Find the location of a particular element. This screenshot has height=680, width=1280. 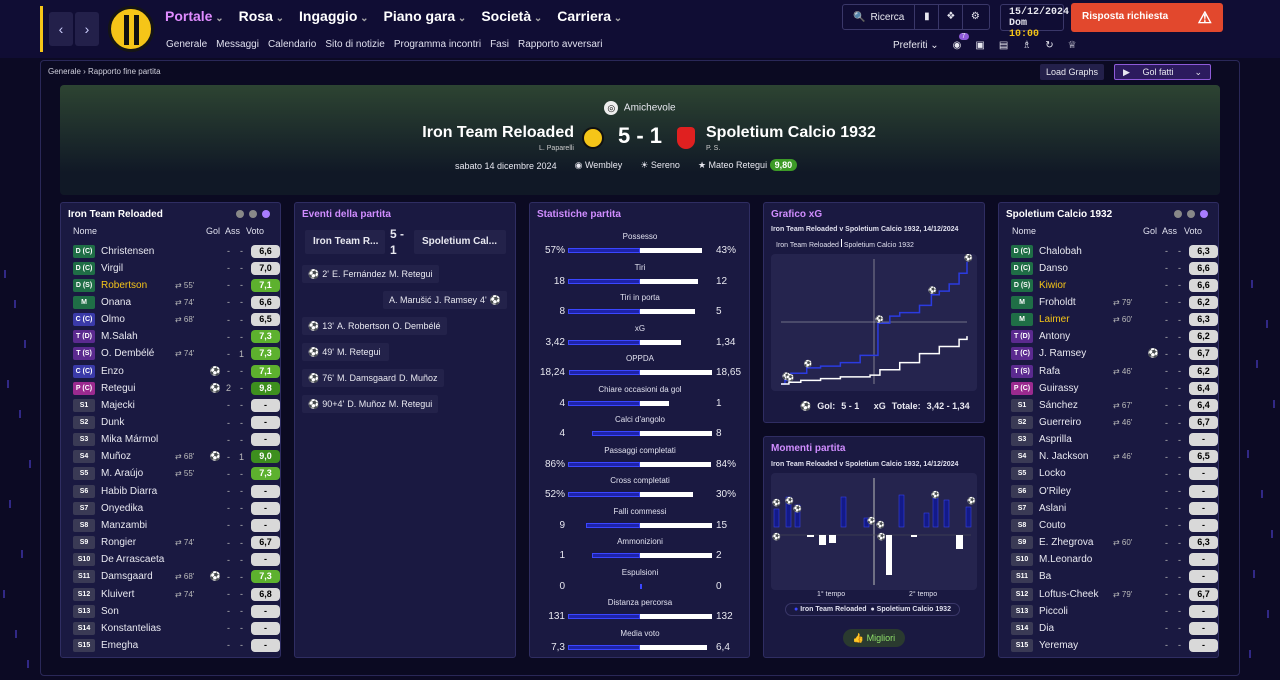

player-name: Retegui is located at coordinates (118, 388).